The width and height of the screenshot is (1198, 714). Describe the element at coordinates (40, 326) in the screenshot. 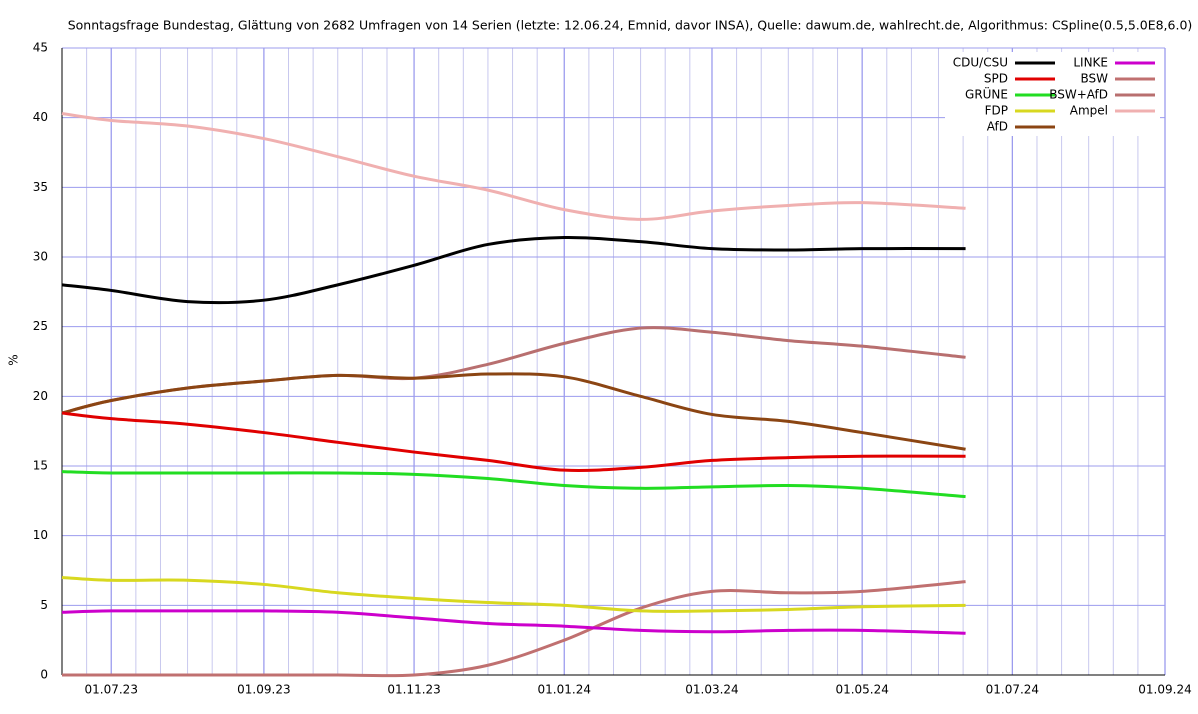

I see `y-tick-label: 25` at that location.